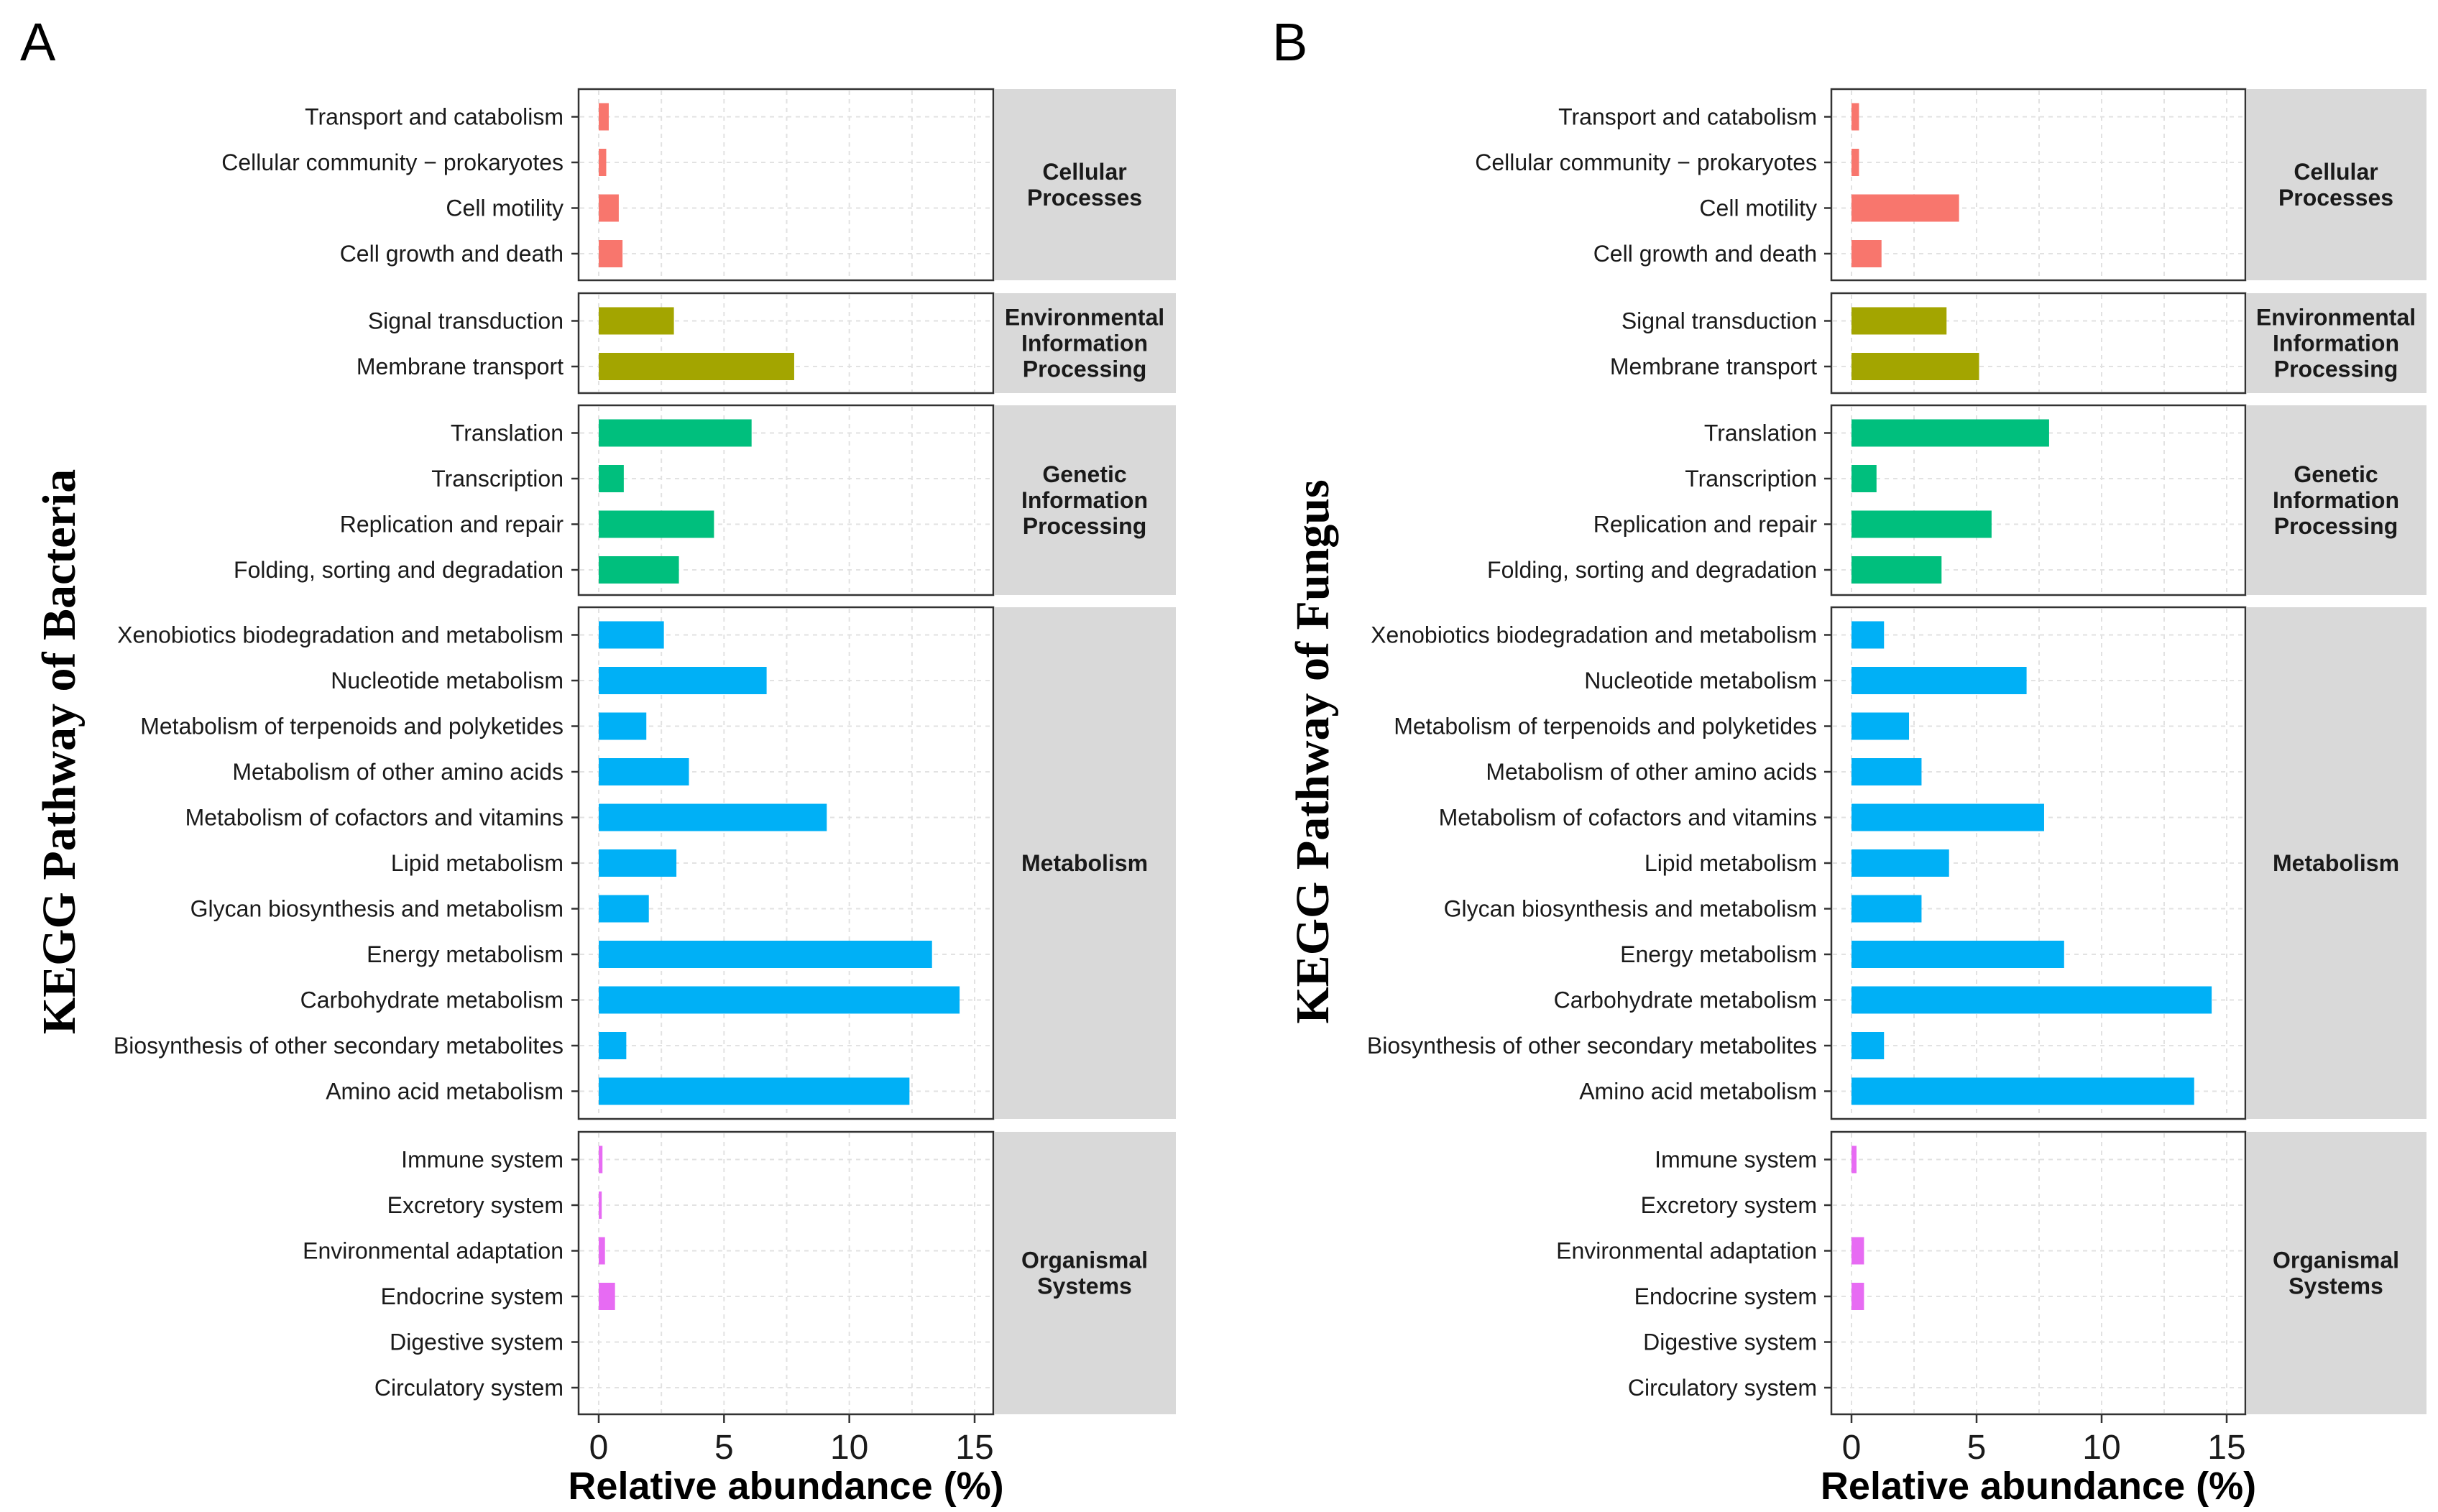  Describe the element at coordinates (2336, 1260) in the screenshot. I see `facet-strip-line: Organismal` at that location.